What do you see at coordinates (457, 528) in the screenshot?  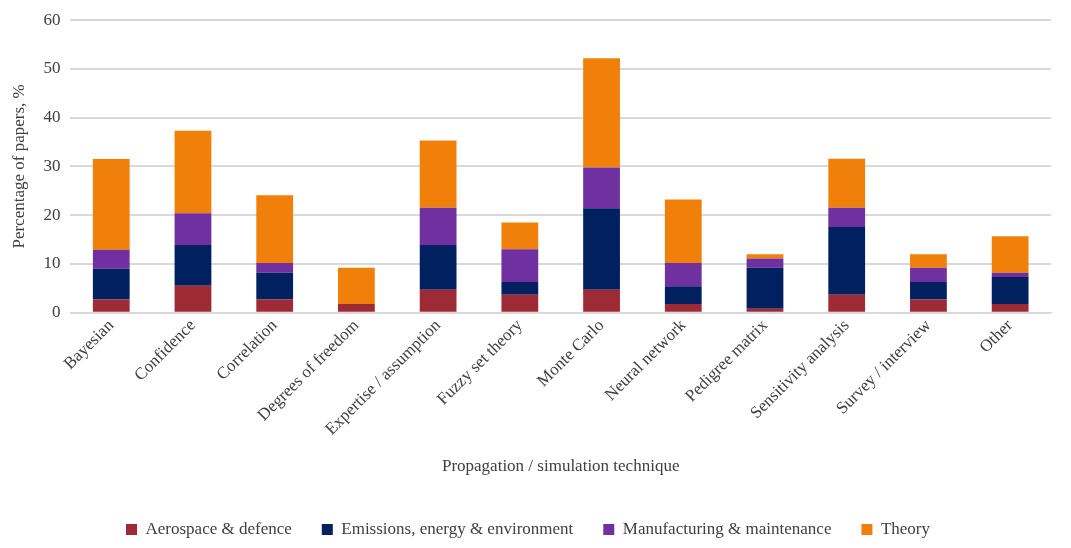 I see `legend-label: Emissions, energy & environment` at bounding box center [457, 528].